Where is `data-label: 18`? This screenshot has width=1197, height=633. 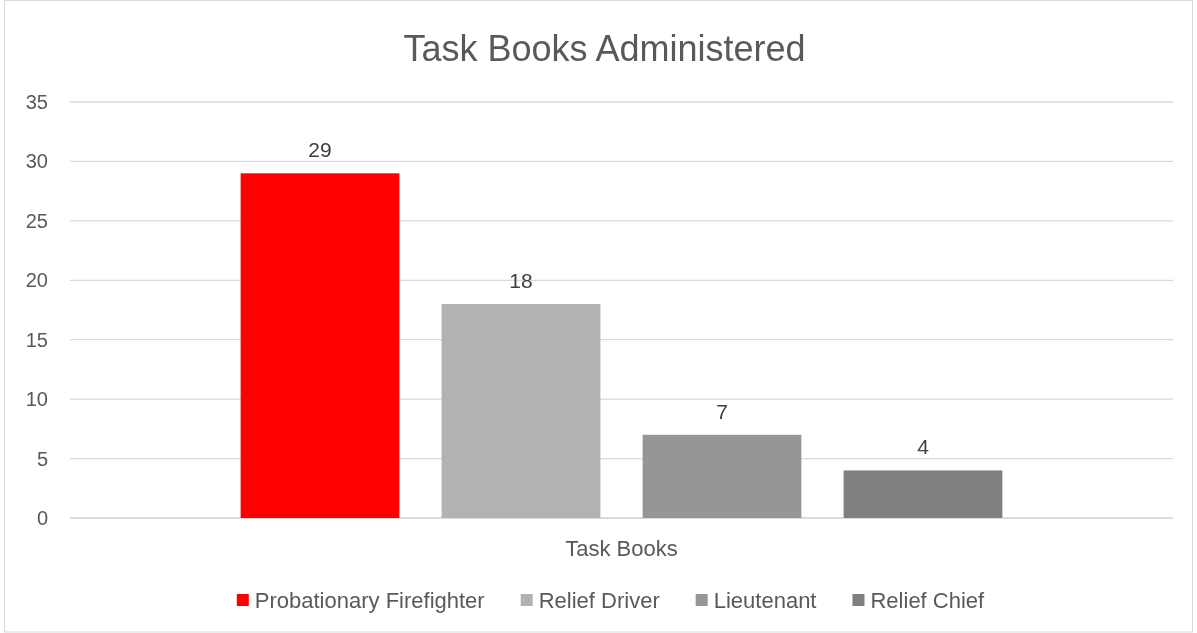
data-label: 18 is located at coordinates (521, 281).